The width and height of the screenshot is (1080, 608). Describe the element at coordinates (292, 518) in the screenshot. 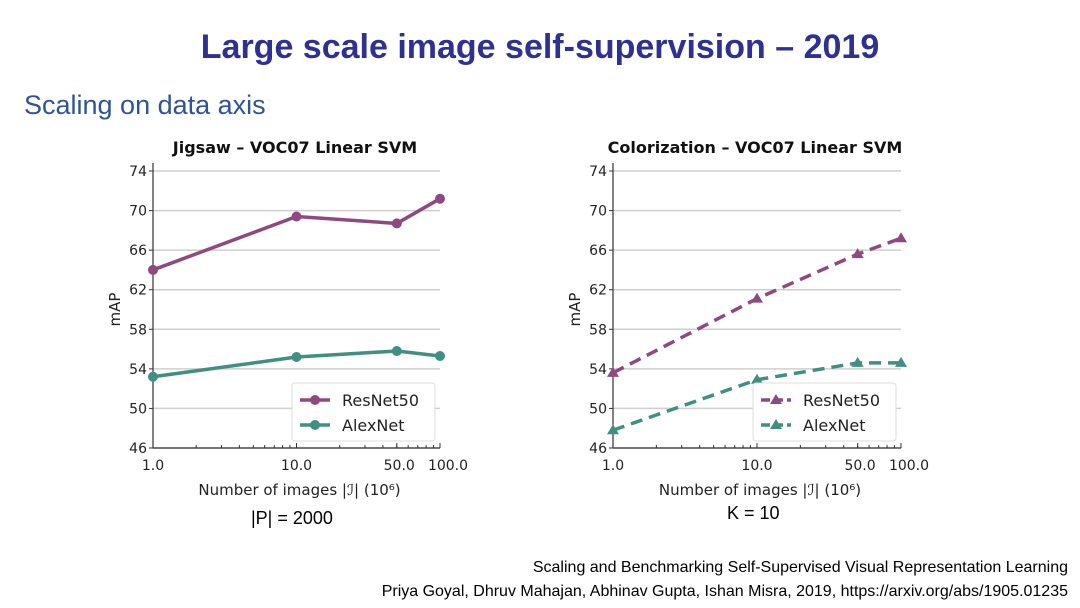

I see `left-chart-caption: |P| = 2000` at that location.